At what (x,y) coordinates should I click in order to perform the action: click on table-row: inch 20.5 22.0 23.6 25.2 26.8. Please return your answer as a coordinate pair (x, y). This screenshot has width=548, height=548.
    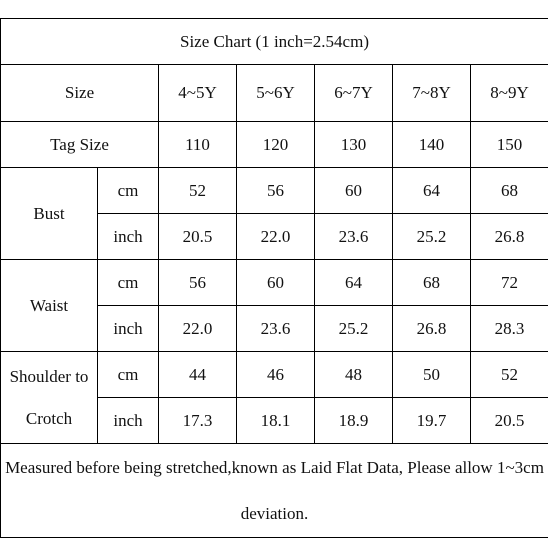
    Looking at the image, I should click on (274, 236).